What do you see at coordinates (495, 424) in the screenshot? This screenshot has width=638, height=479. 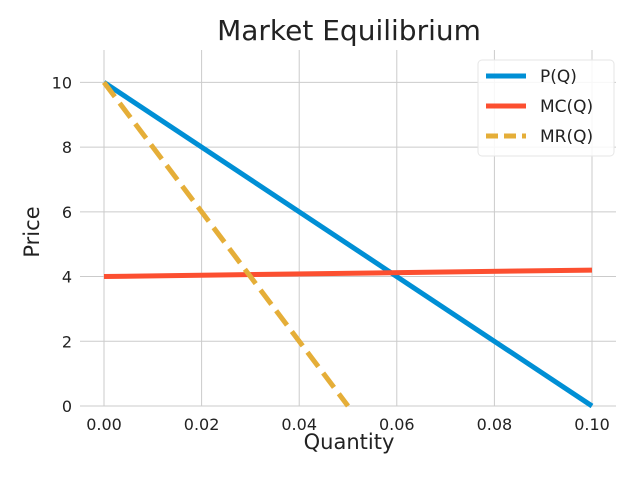 I see `x-tick-label: 0.08` at bounding box center [495, 424].